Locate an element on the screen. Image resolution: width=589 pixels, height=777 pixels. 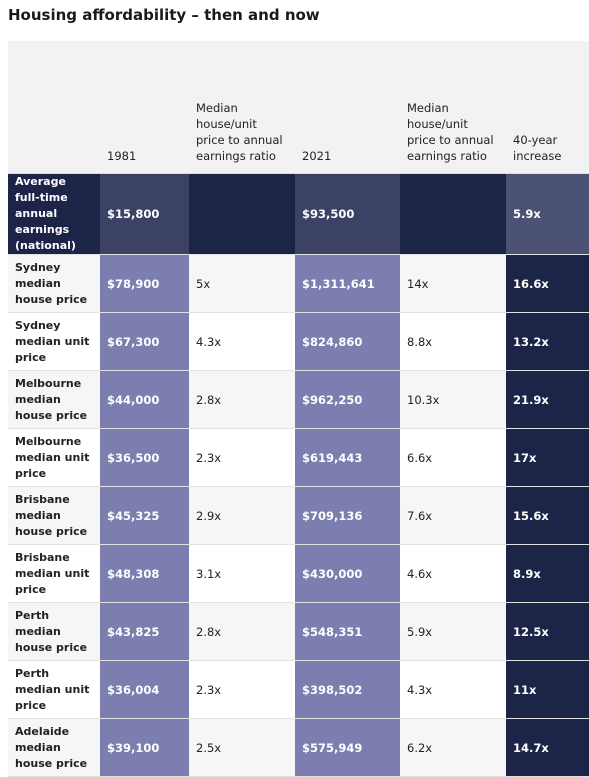
table-cell: Brisbane median house price is located at coordinates (54, 515).